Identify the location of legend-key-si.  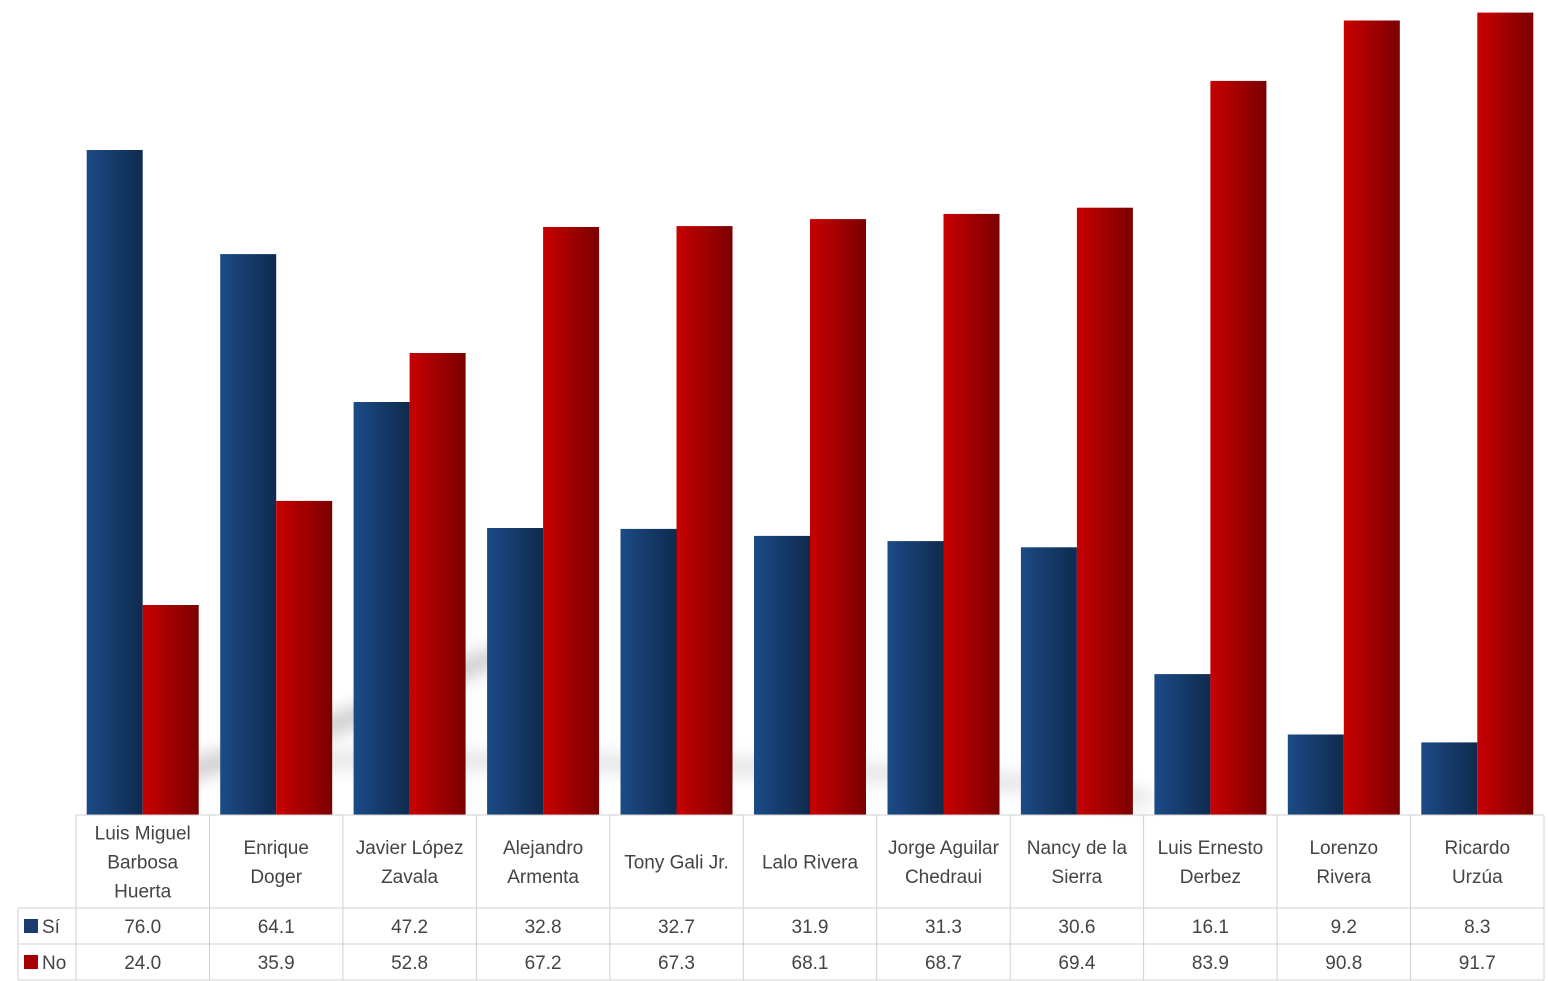
(31, 926).